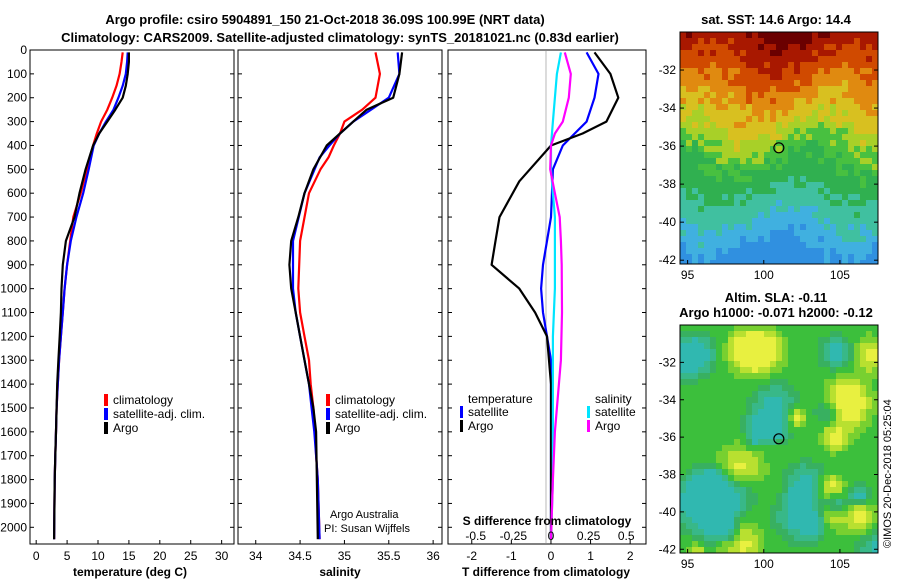 The height and width of the screenshot is (580, 900). I want to click on legend-argo-label: Argo, so click(348, 428).